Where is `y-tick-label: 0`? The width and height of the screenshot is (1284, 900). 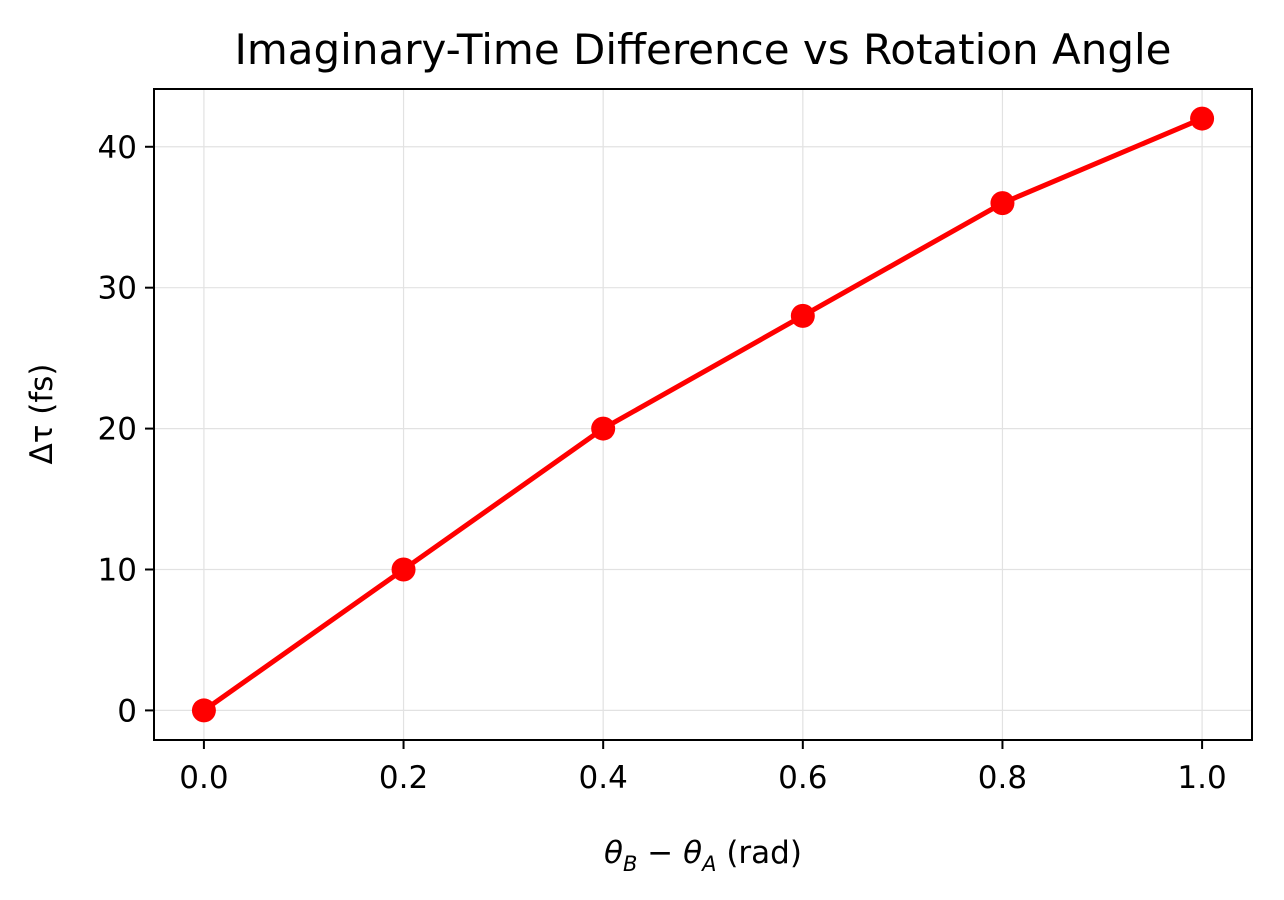
y-tick-label: 0 is located at coordinates (127, 711).